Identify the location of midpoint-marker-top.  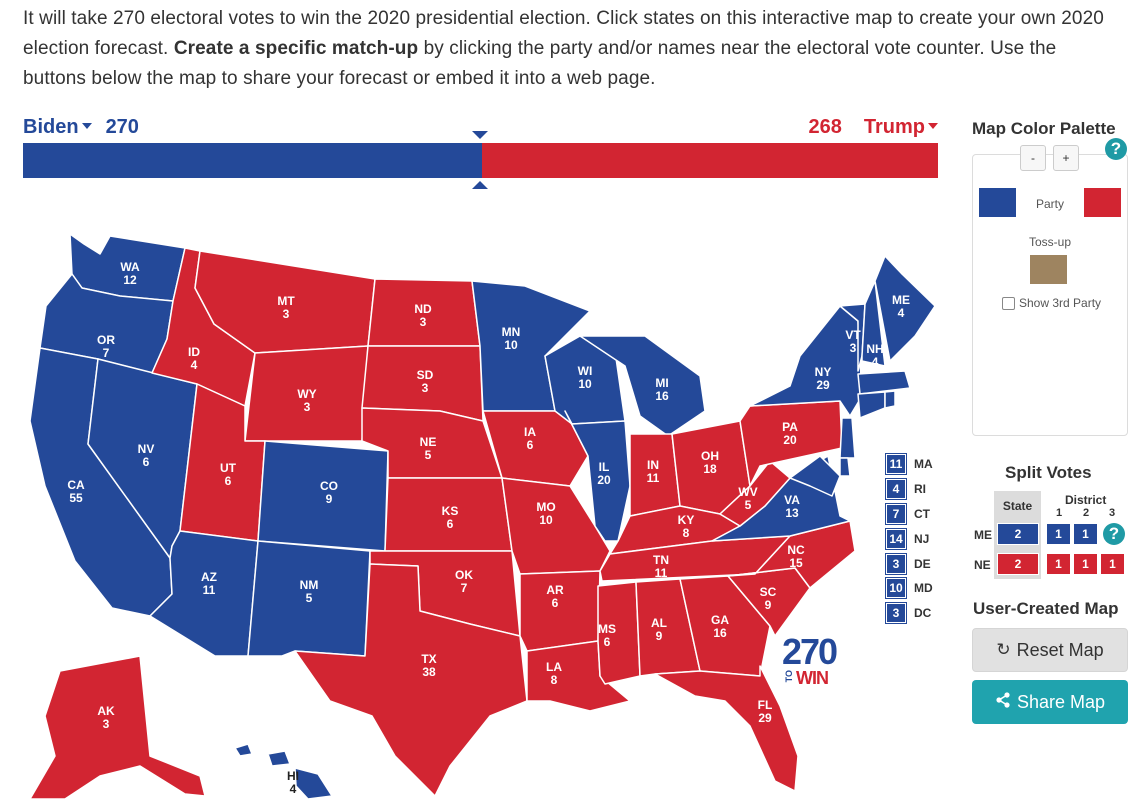
(480, 135).